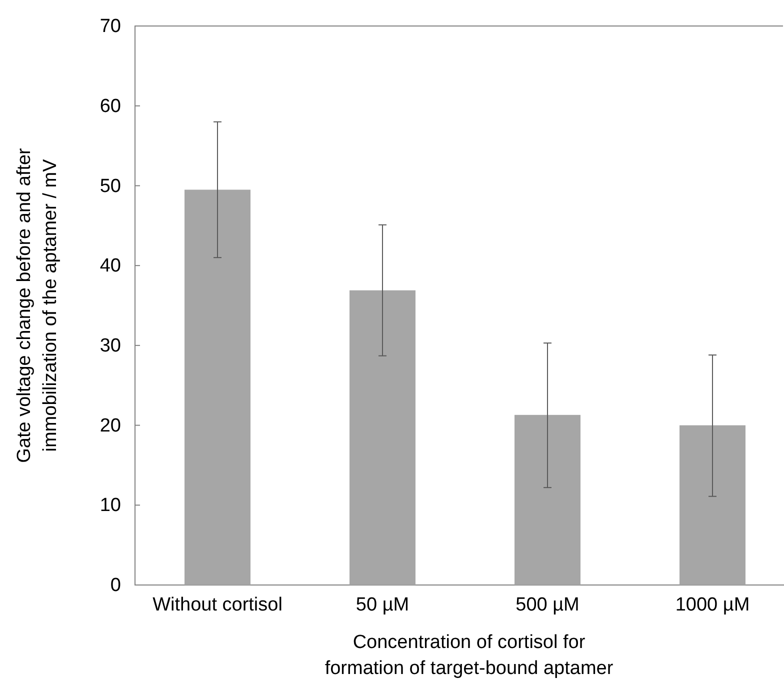 The image size is (784, 689). I want to click on y-tick-label: 20, so click(110, 425).